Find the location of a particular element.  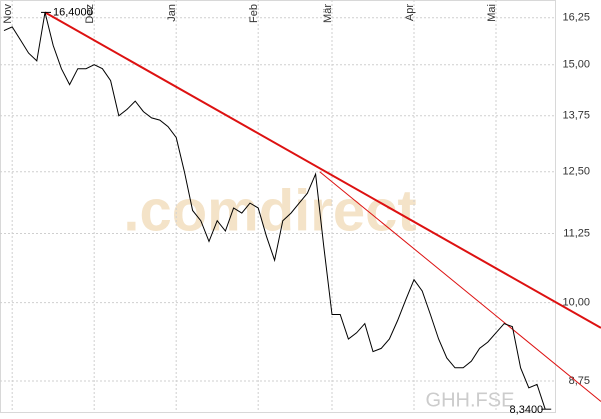

x-tick-label: Nov is located at coordinates (8, 14).